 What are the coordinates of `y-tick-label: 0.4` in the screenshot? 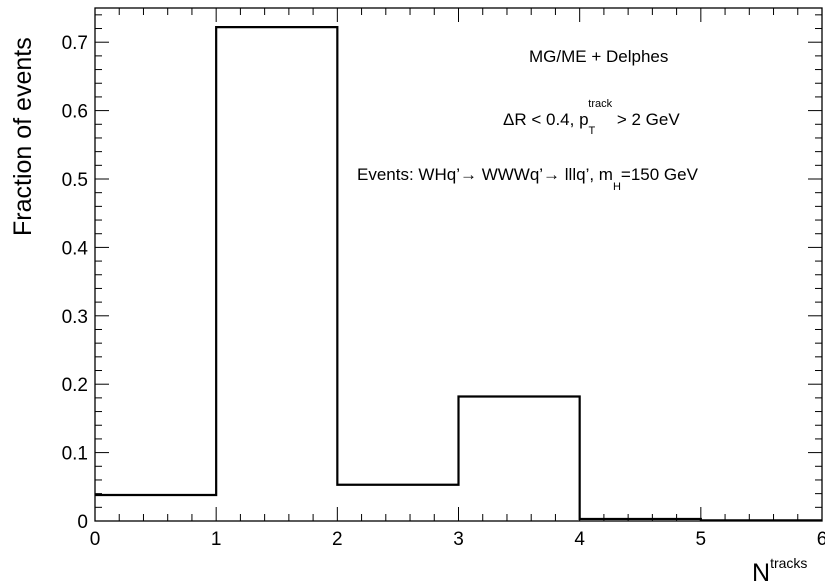 It's located at (75, 248).